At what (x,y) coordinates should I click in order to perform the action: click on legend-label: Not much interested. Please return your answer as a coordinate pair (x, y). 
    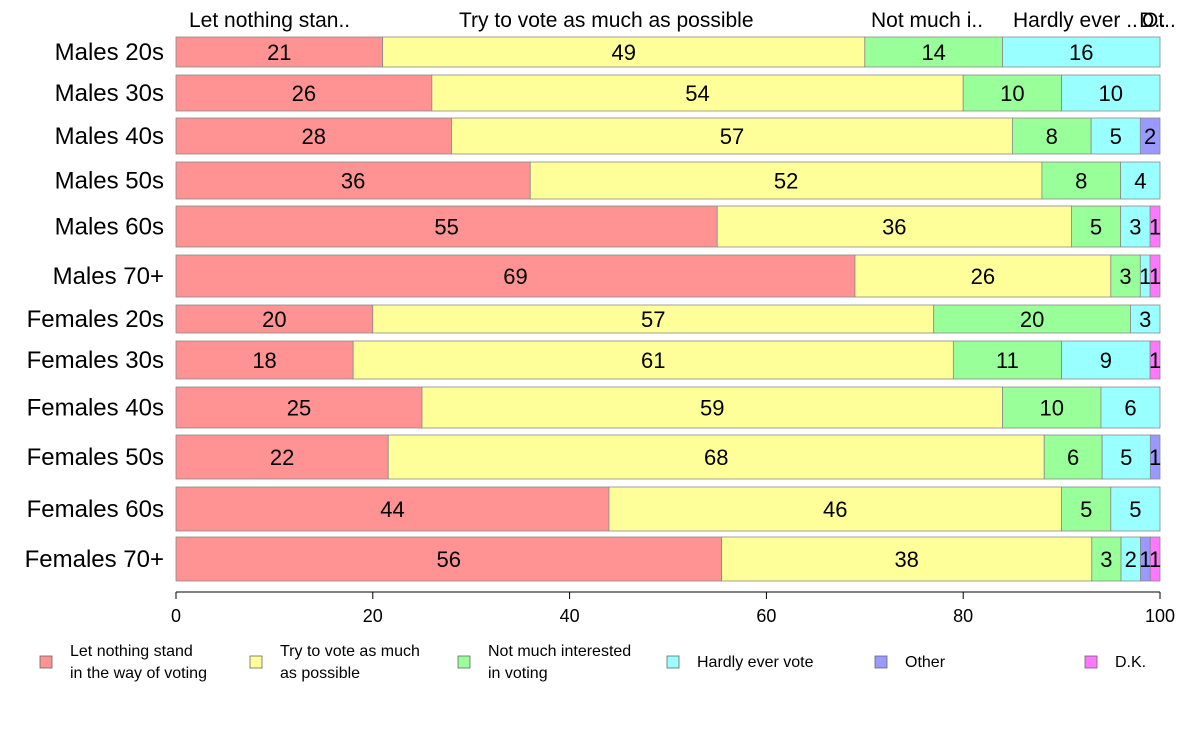
    Looking at the image, I should click on (559, 651).